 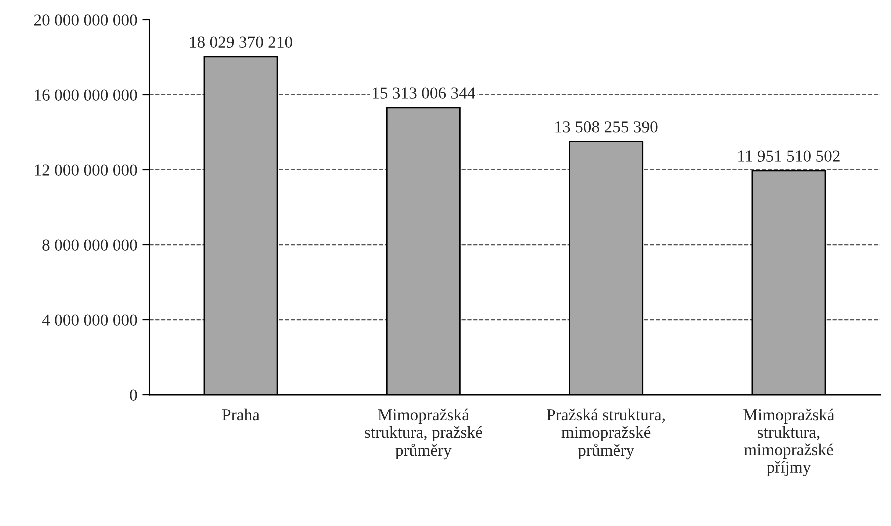 I want to click on y-tick-label: 20 000 000 000, so click(x=86, y=20).